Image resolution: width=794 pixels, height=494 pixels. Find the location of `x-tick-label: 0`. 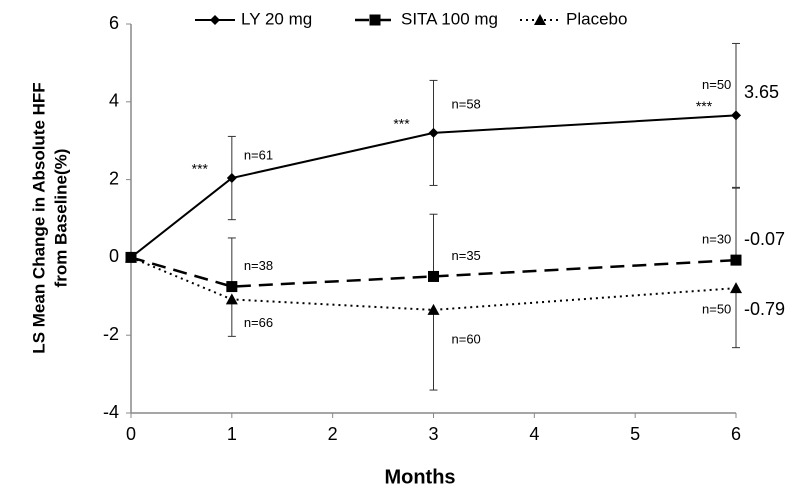

x-tick-label: 0 is located at coordinates (131, 434).